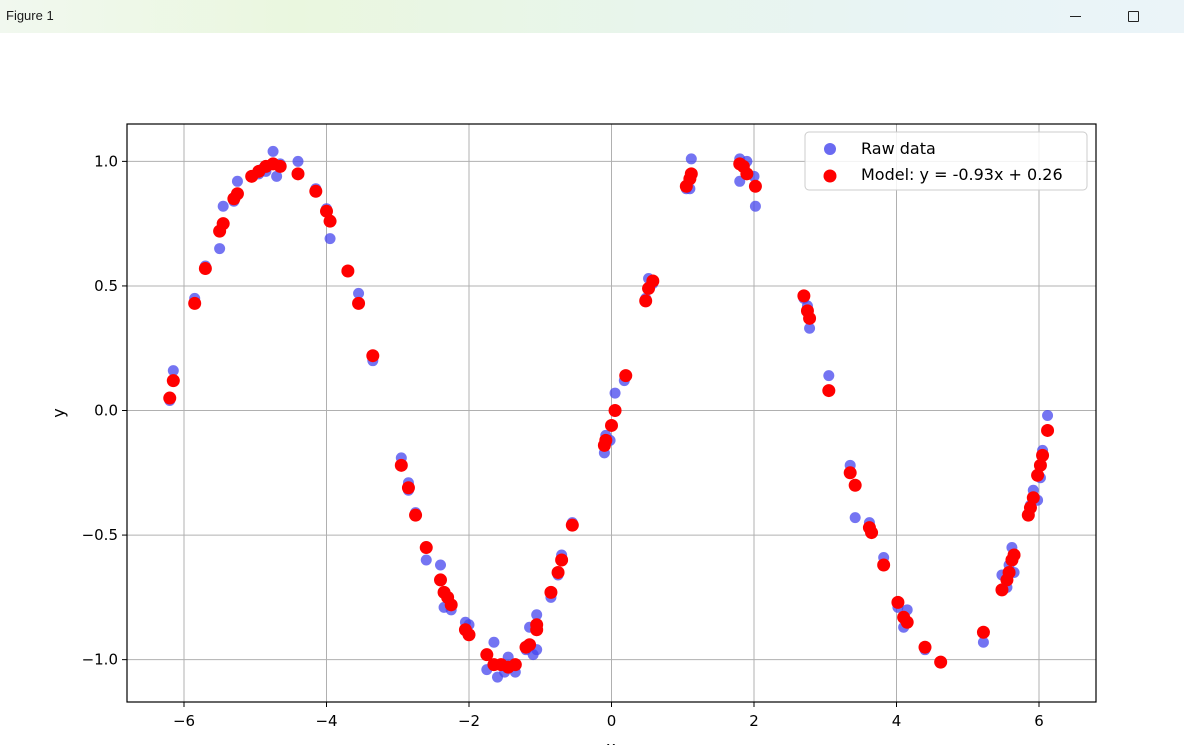 The width and height of the screenshot is (1184, 745). What do you see at coordinates (106, 161) in the screenshot?
I see `y-tick-label: 1.0` at bounding box center [106, 161].